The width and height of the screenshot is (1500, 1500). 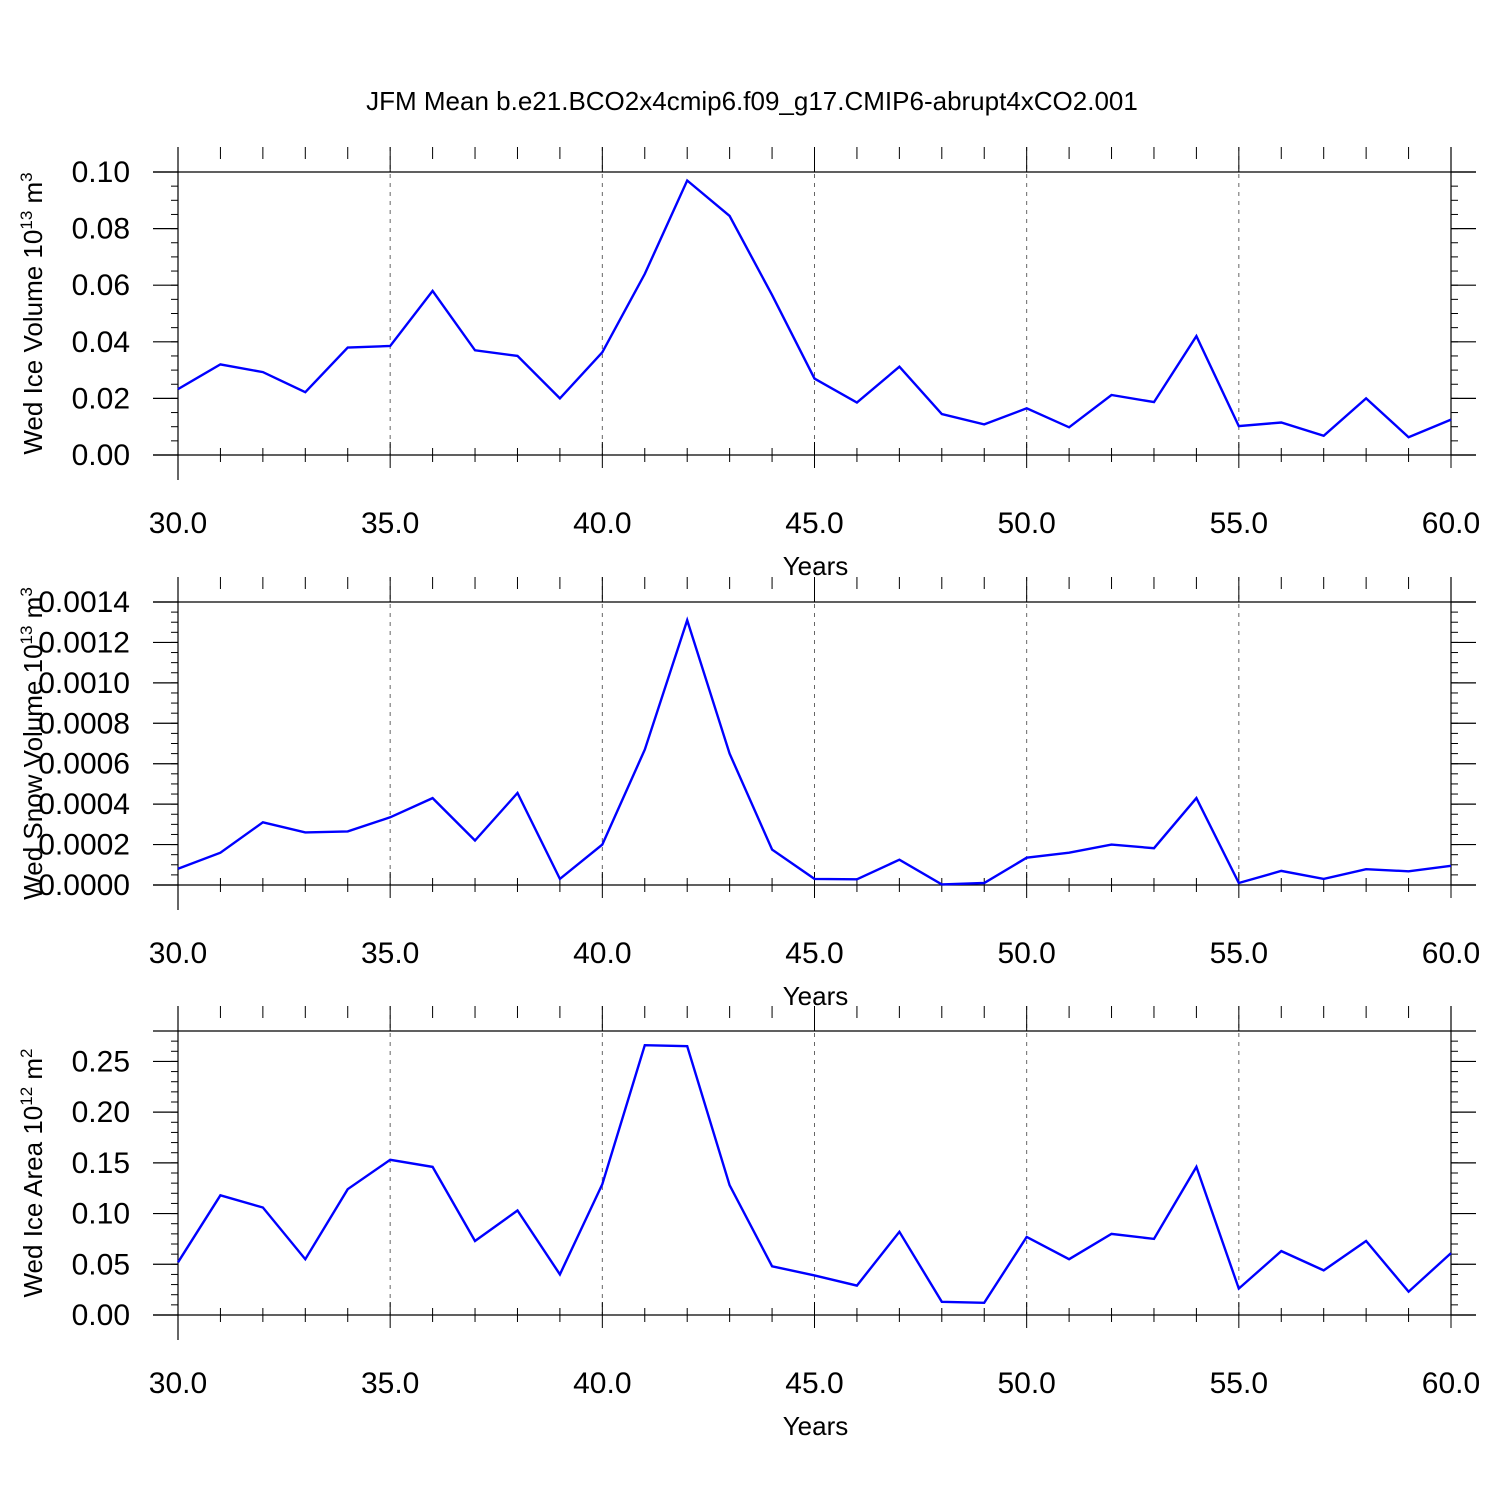 What do you see at coordinates (84, 804) in the screenshot?
I see `y-tick-label: 0.0004` at bounding box center [84, 804].